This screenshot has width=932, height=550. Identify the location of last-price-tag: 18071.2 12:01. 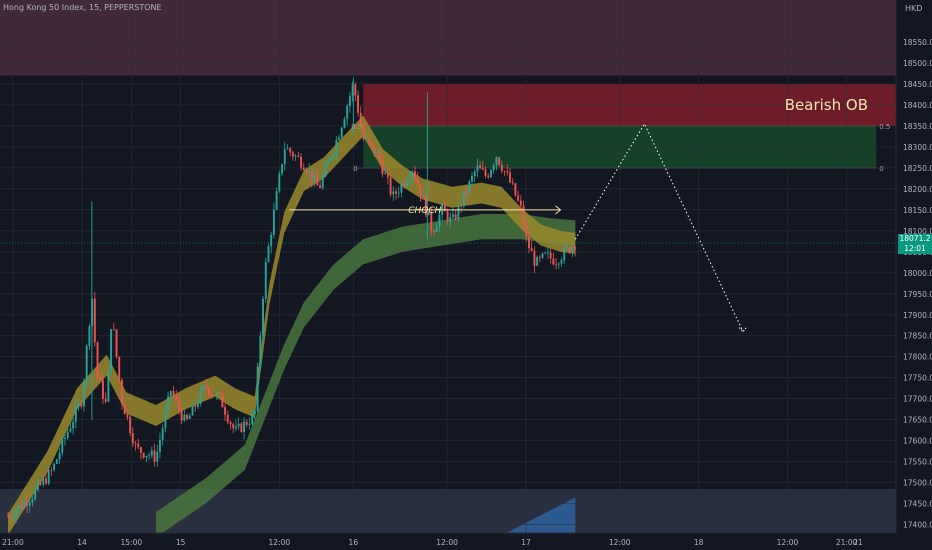
(915, 244).